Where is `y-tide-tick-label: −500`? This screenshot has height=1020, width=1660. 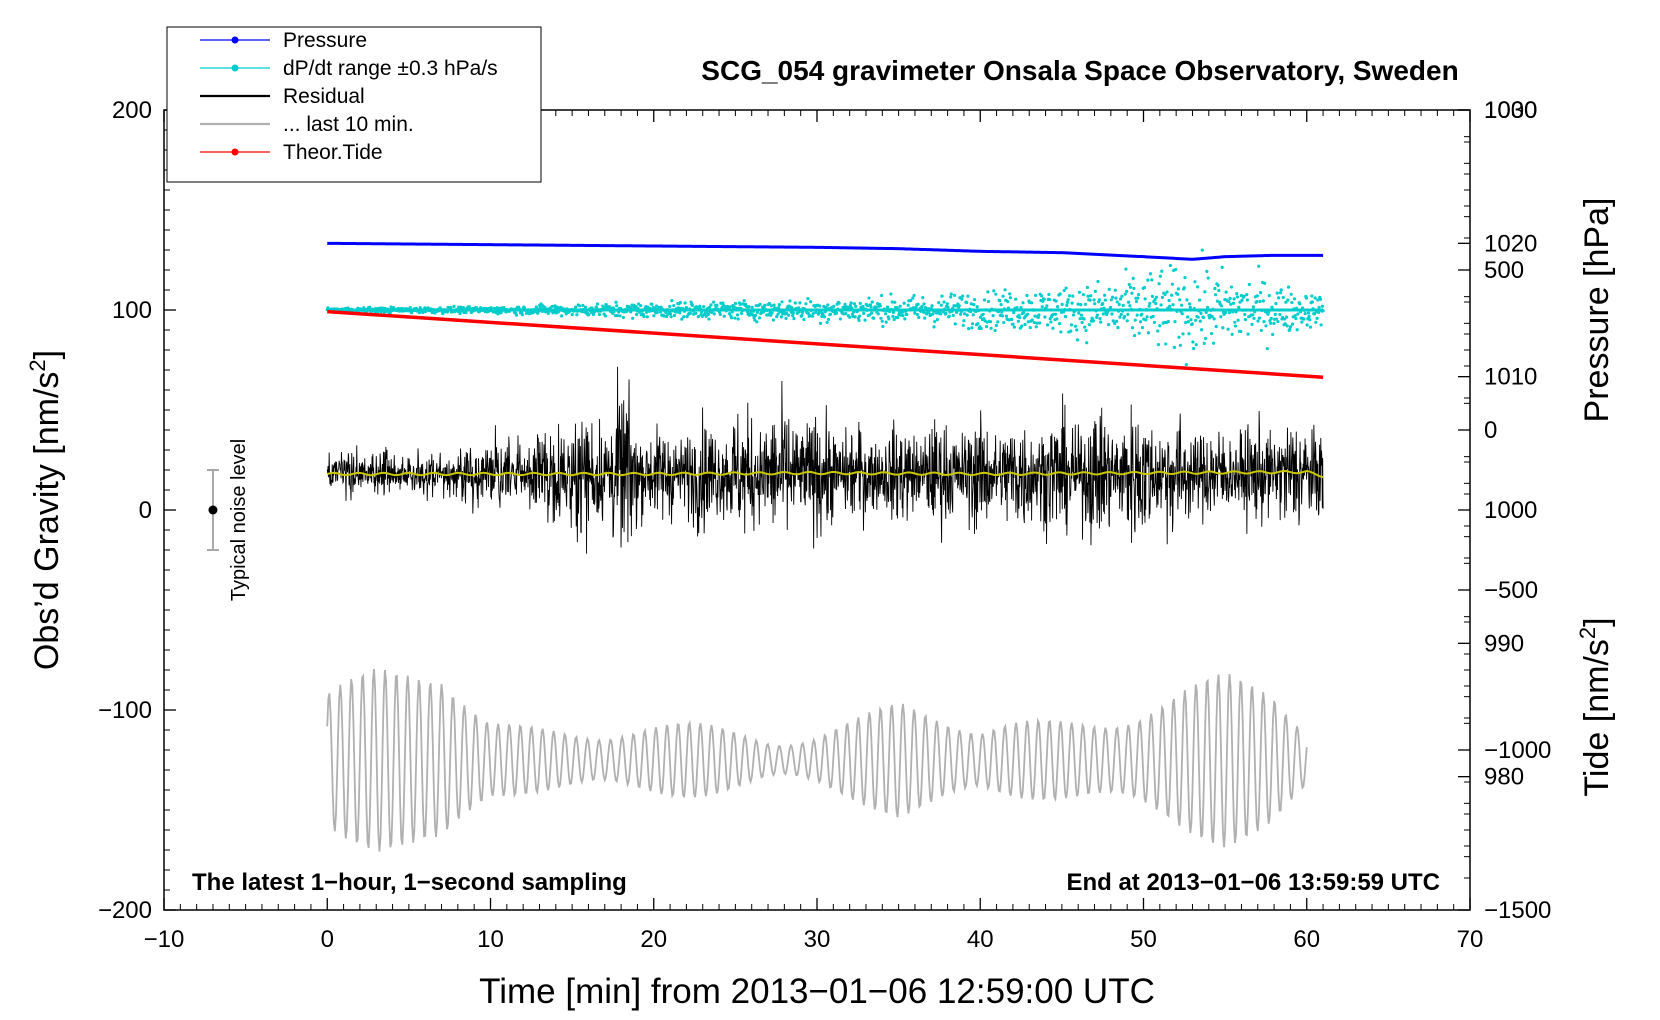 y-tide-tick-label: −500 is located at coordinates (1511, 590).